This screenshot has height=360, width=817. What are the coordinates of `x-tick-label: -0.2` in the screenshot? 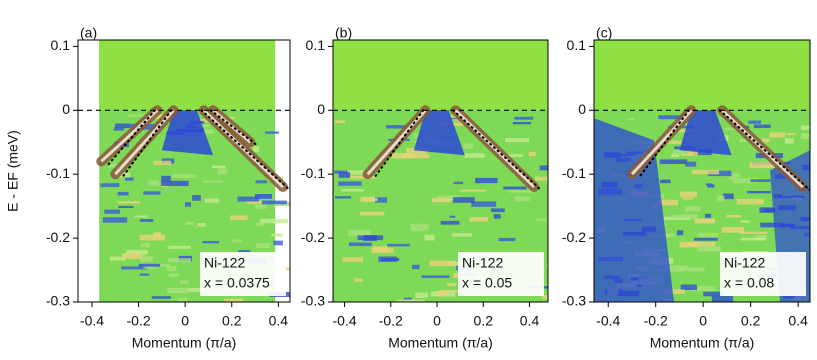 It's located at (656, 321).